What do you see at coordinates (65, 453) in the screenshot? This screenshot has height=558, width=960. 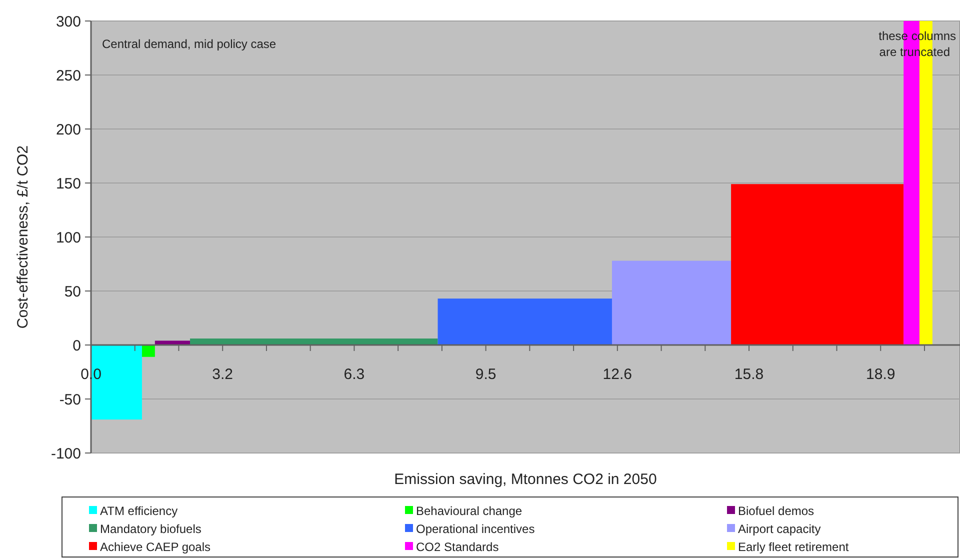 I see `y-tick-label: -100` at bounding box center [65, 453].